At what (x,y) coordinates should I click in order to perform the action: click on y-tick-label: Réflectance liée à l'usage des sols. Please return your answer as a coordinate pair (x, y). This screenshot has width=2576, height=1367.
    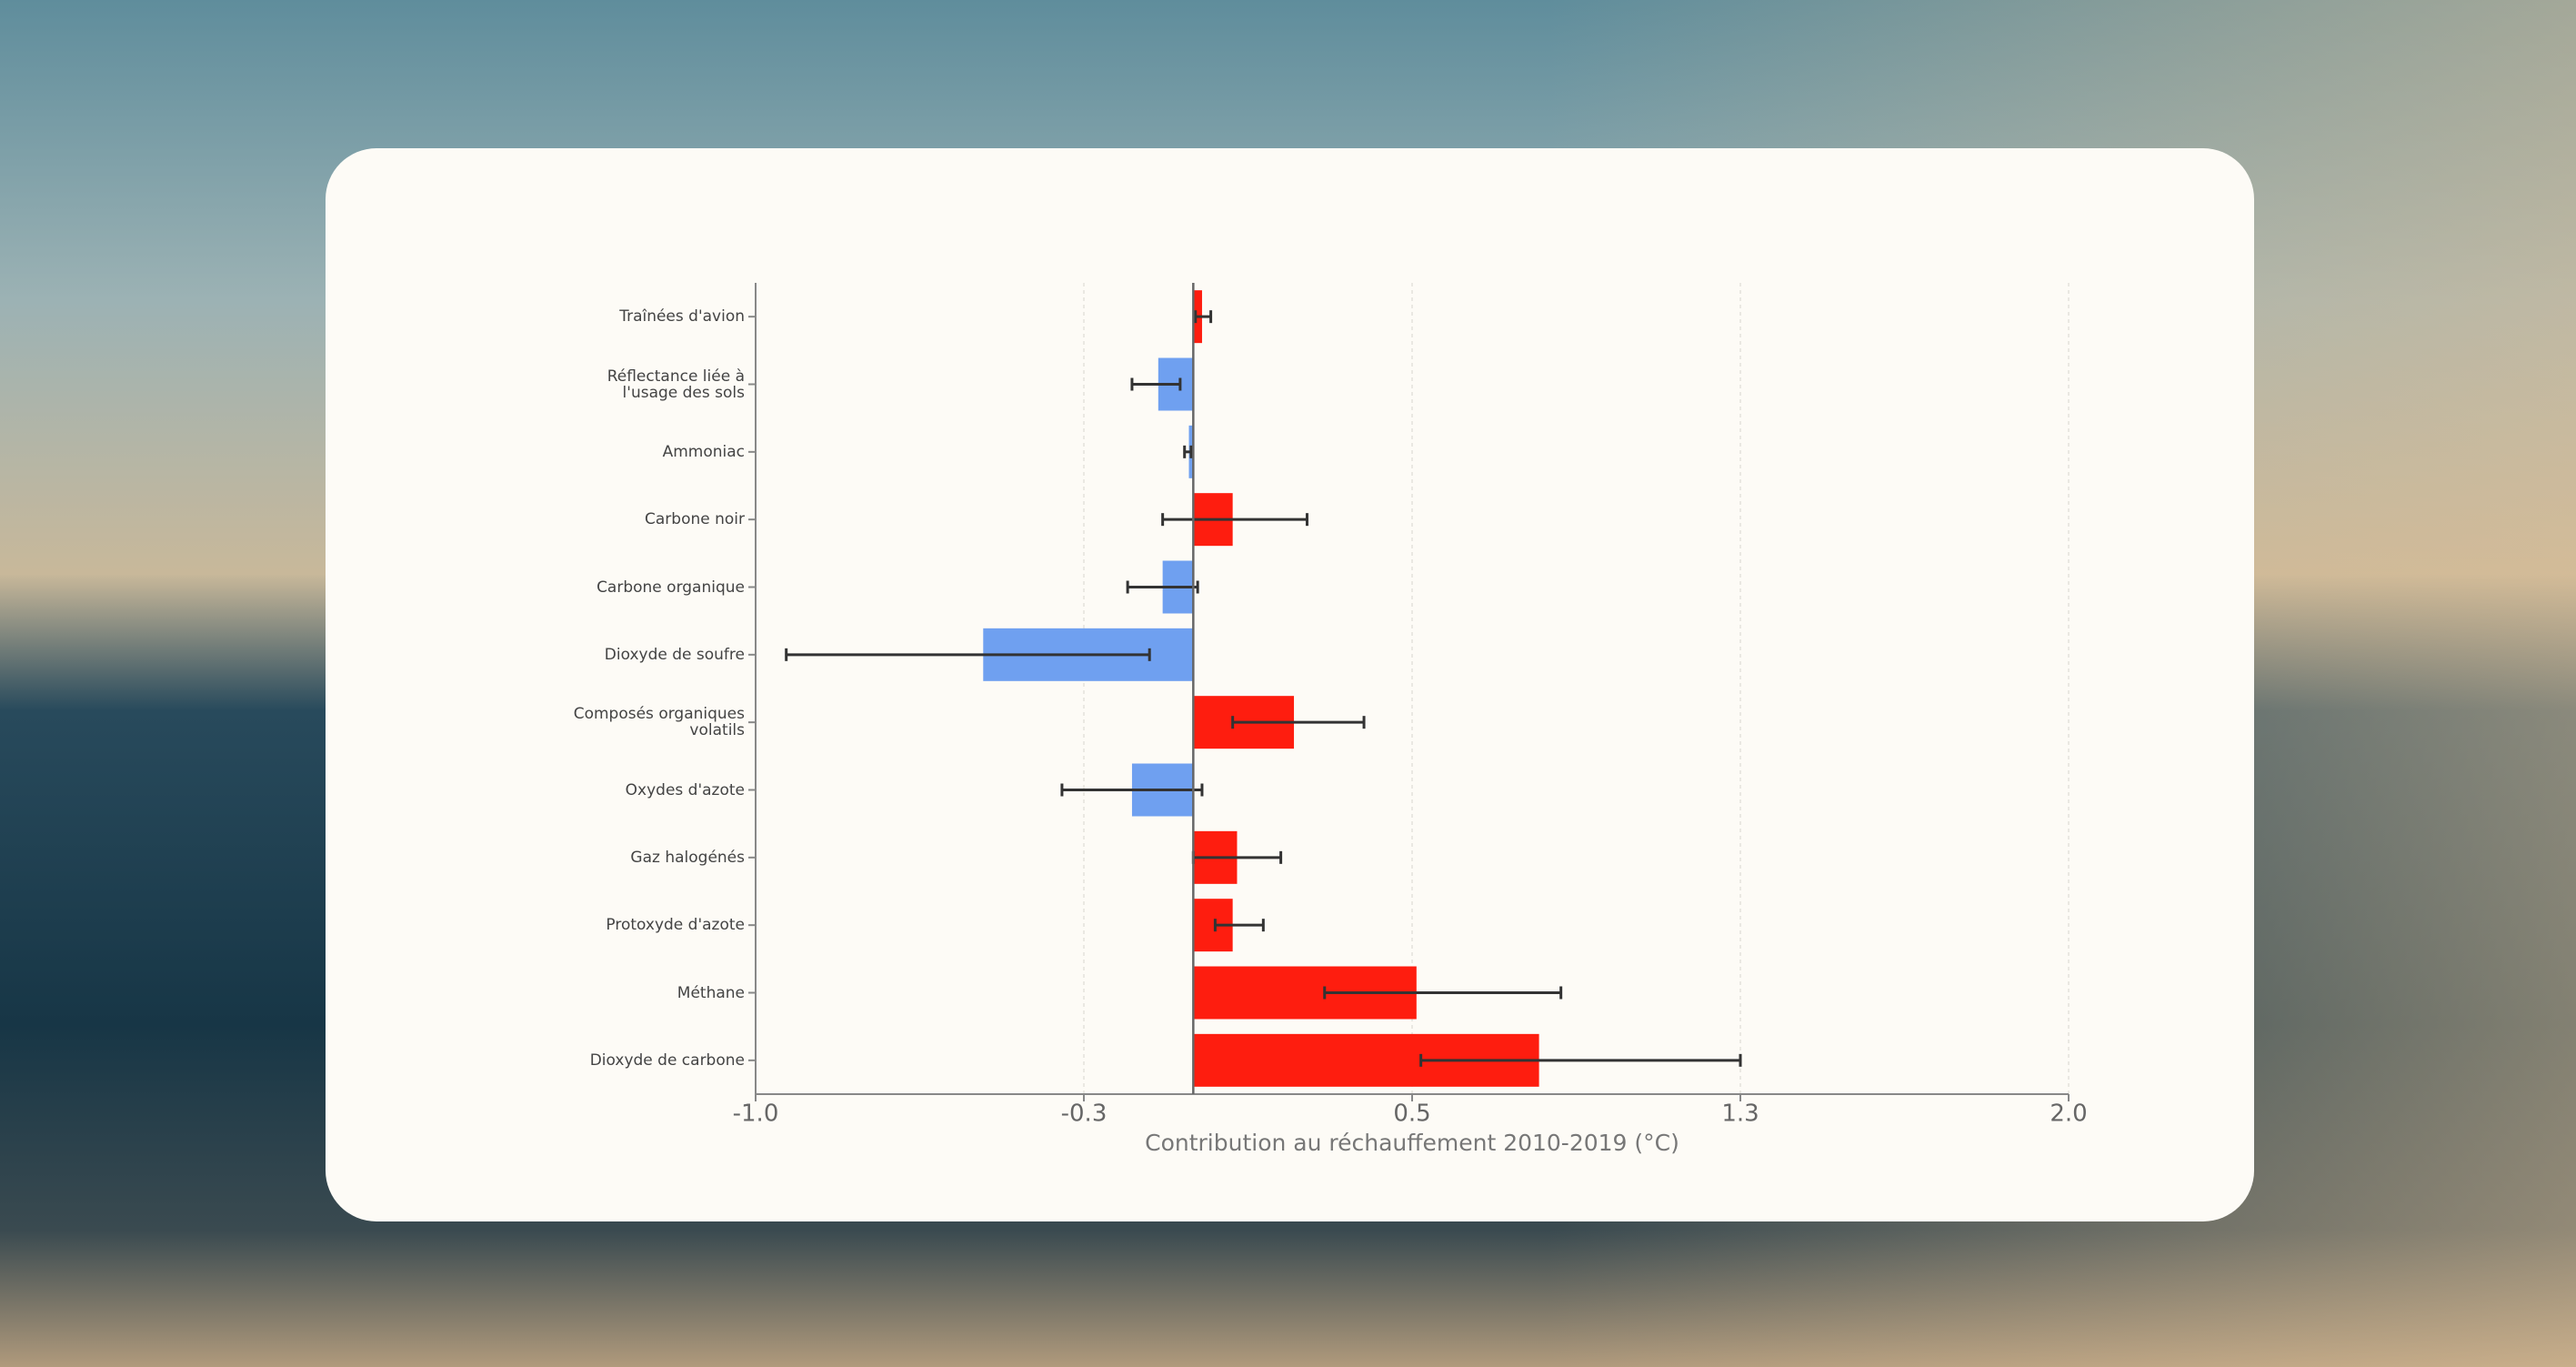
    Looking at the image, I should click on (676, 385).